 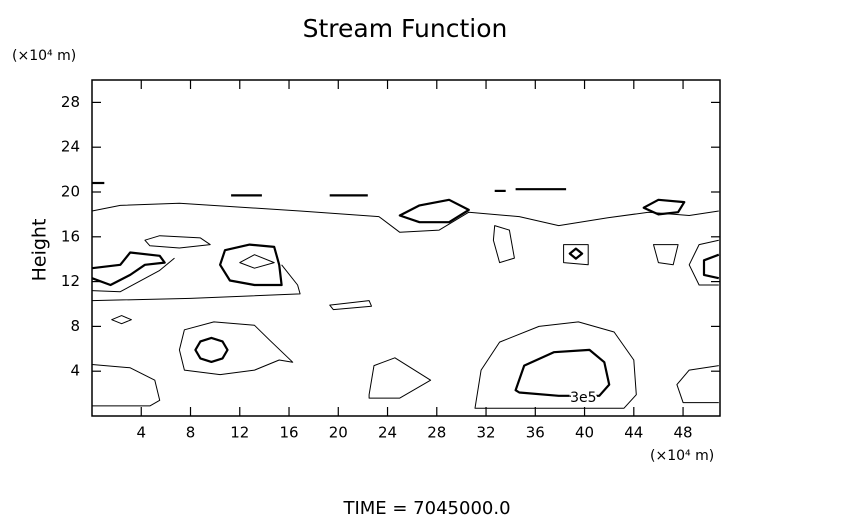 I want to click on x-tick-label: 36, so click(x=535, y=433).